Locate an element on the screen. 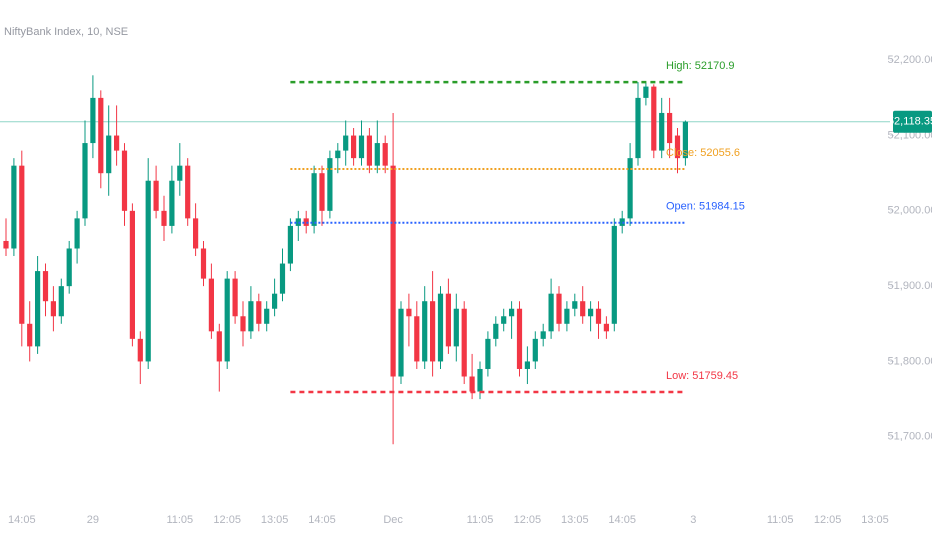 Image resolution: width=932 pixels, height=550 pixels. last-price-box is located at coordinates (912, 121).